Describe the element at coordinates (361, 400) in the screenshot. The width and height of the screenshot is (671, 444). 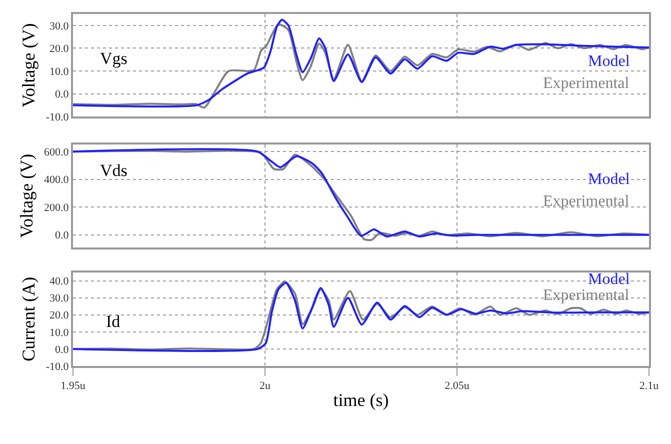
I see `x-axis-title: time (s)` at that location.